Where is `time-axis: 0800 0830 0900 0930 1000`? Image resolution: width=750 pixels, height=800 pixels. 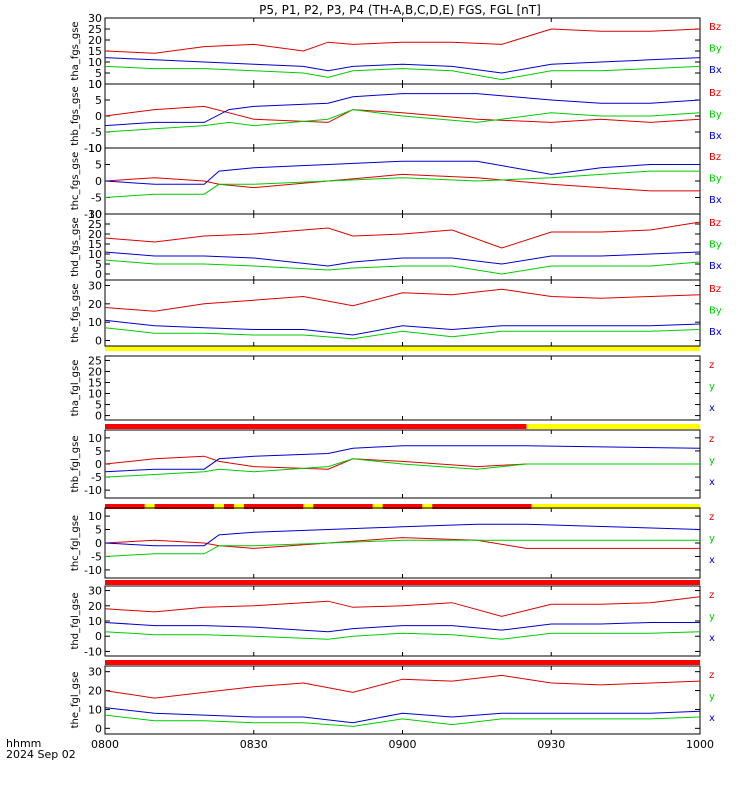 time-axis: 0800 0830 0900 0930 1000 is located at coordinates (402, 744).